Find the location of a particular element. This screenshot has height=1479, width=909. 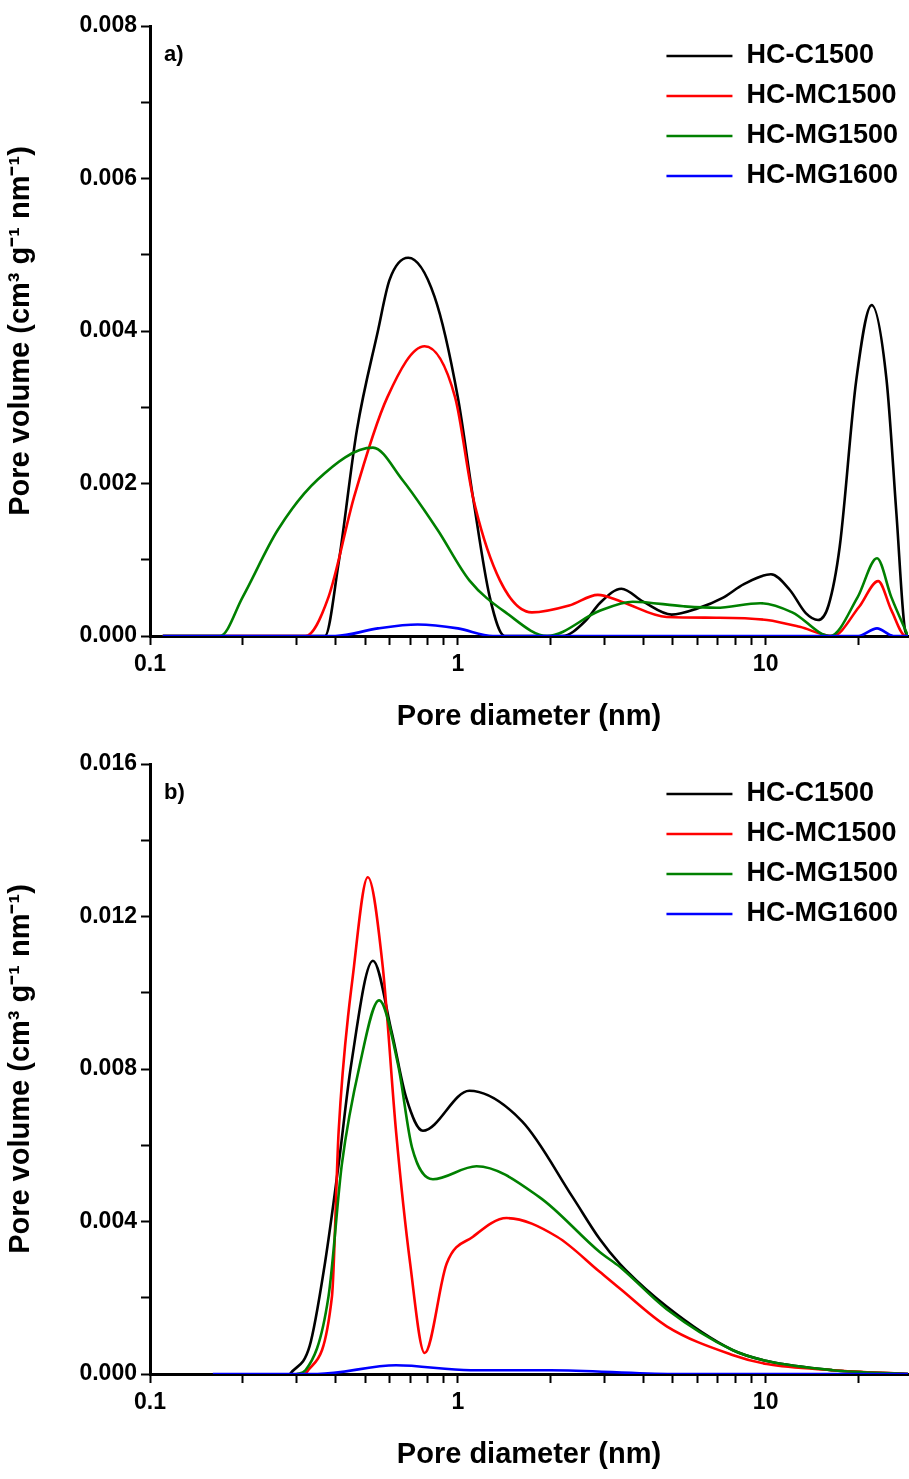

text: a) is located at coordinates (174, 54).